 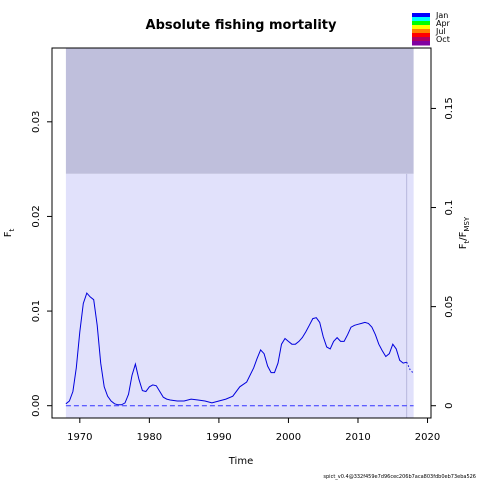 What do you see at coordinates (449, 306) in the screenshot?
I see `right-y-tick-label: 0.05` at bounding box center [449, 306].